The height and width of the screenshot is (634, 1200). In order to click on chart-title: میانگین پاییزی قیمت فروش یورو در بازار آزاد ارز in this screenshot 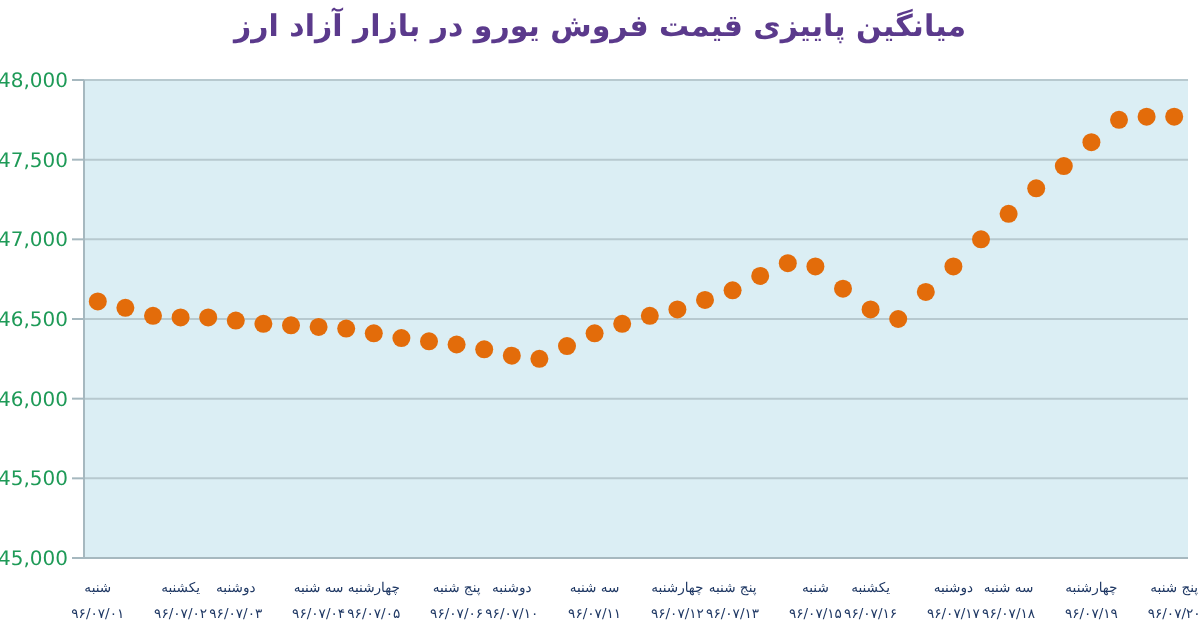, I will do `click(599, 26)`.